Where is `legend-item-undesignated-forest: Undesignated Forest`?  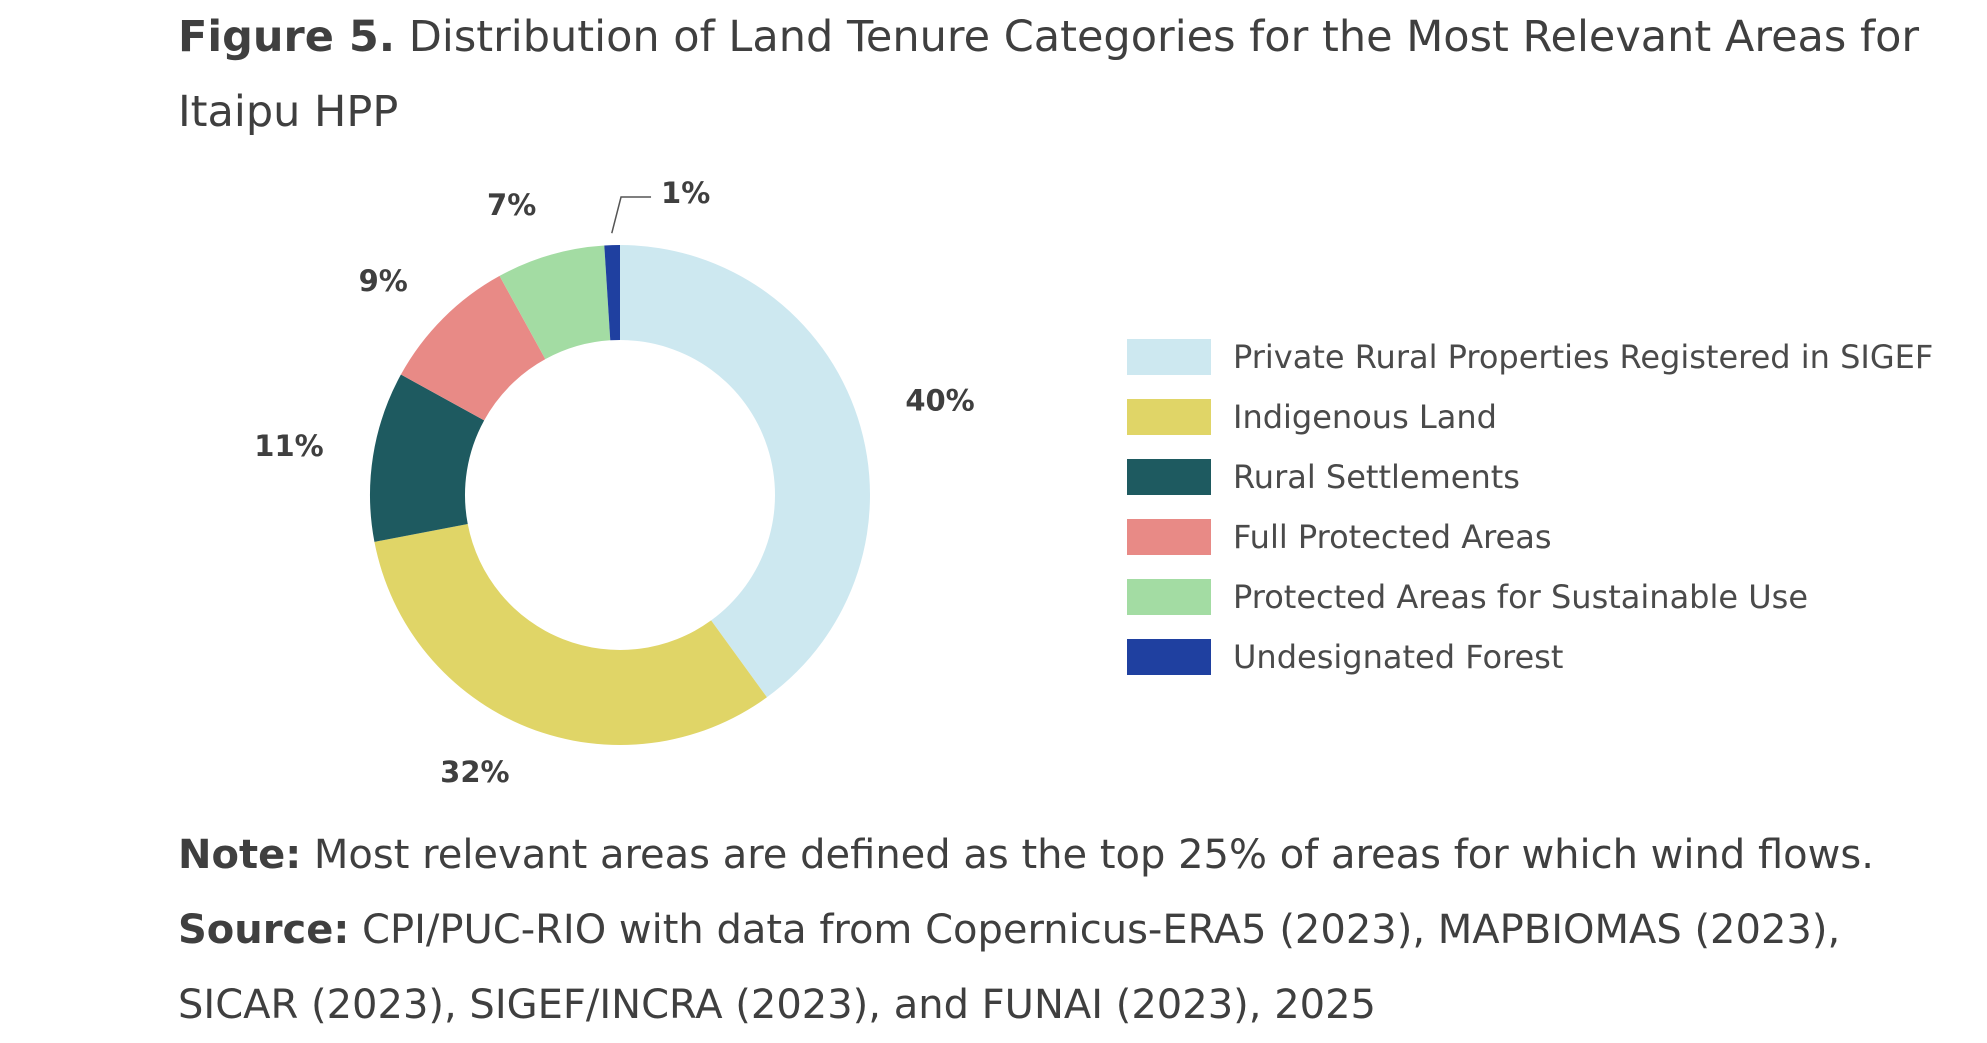 legend-item-undesignated-forest: Undesignated Forest is located at coordinates (1530, 657).